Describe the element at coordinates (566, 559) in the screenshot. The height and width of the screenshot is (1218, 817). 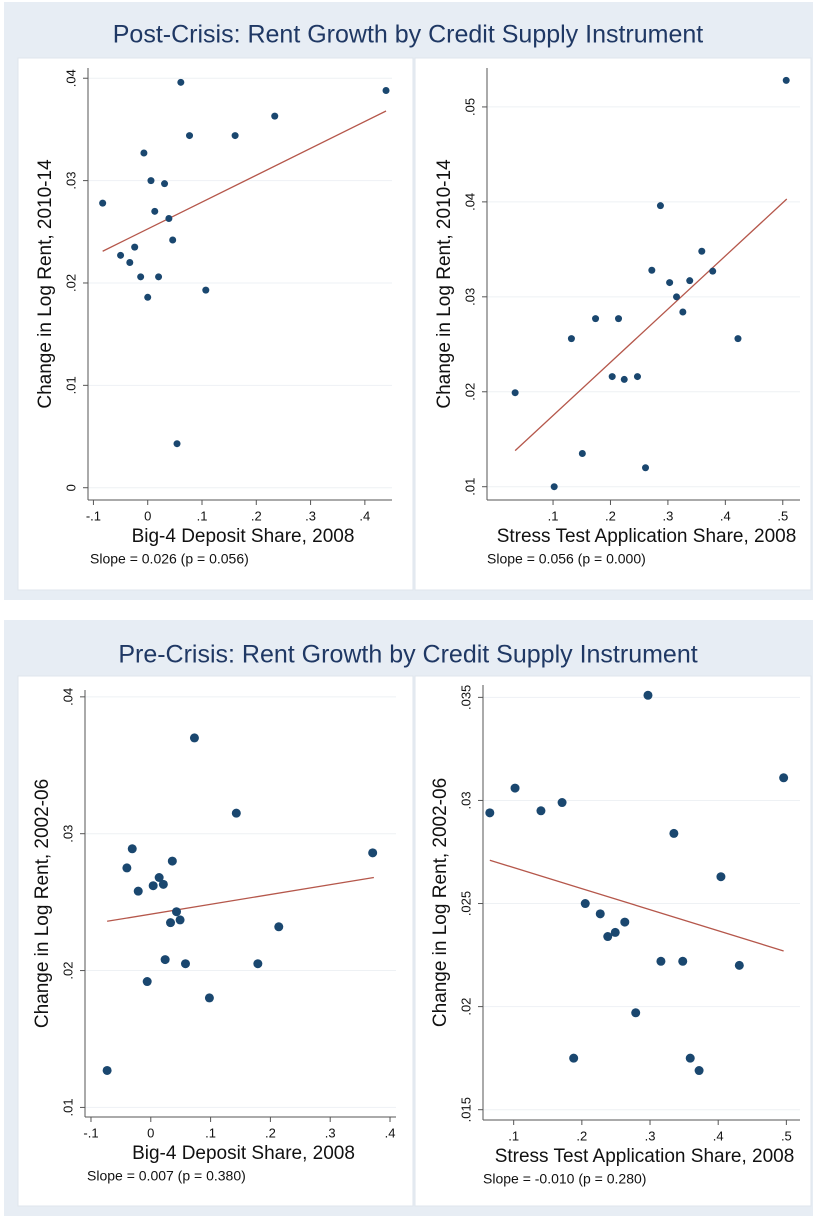
I see `slope-annotation: Slope = 0.056 (p = 0.000)` at that location.